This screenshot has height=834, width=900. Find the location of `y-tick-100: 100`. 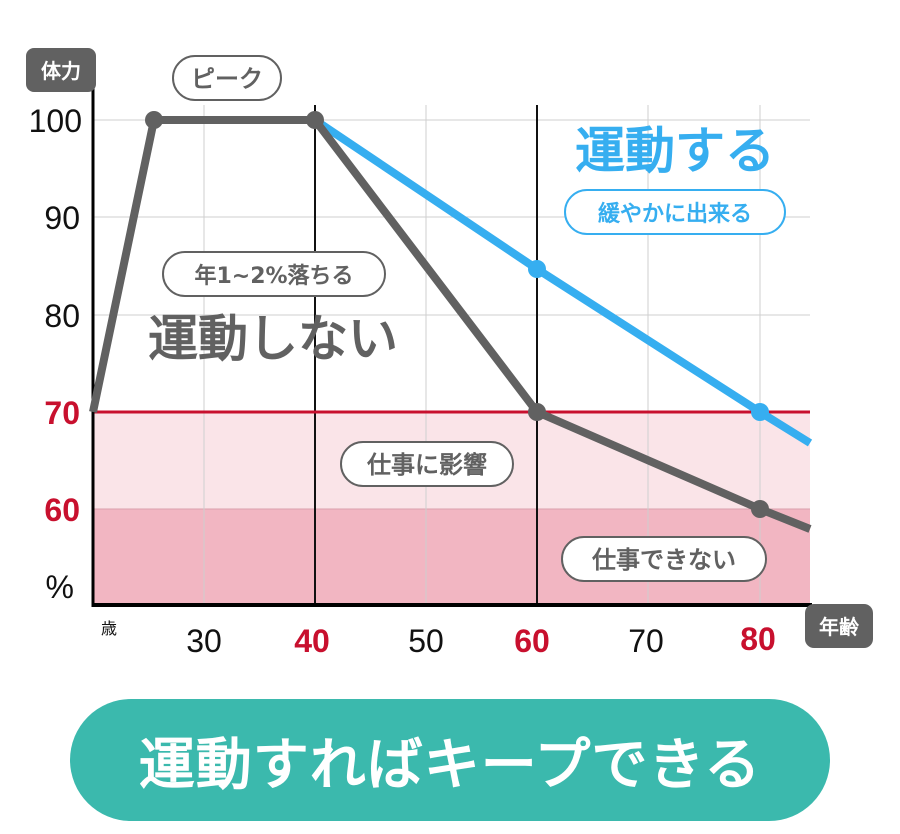

y-tick-100: 100 is located at coordinates (55, 121).